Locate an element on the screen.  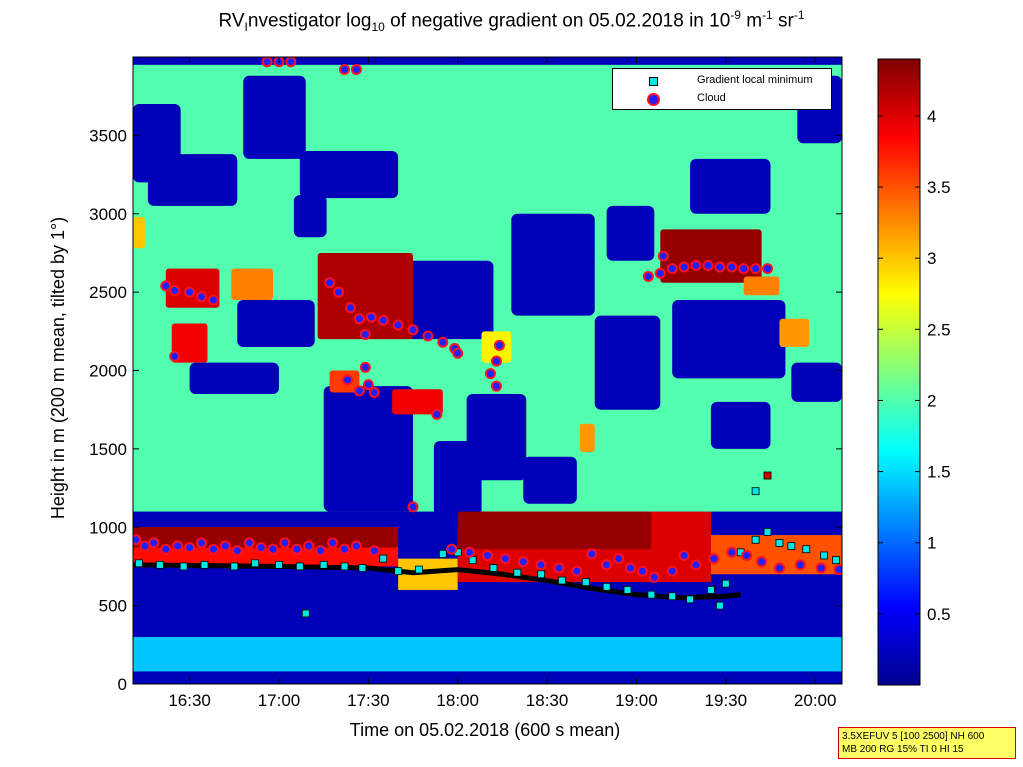
x-tick-label: 19:00 is located at coordinates (636, 700).